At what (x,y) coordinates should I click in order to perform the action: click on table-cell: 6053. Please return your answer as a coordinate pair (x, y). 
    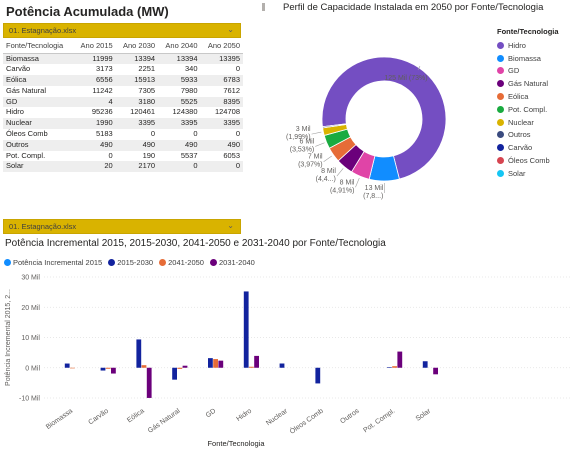
    Looking at the image, I should click on (231, 155).